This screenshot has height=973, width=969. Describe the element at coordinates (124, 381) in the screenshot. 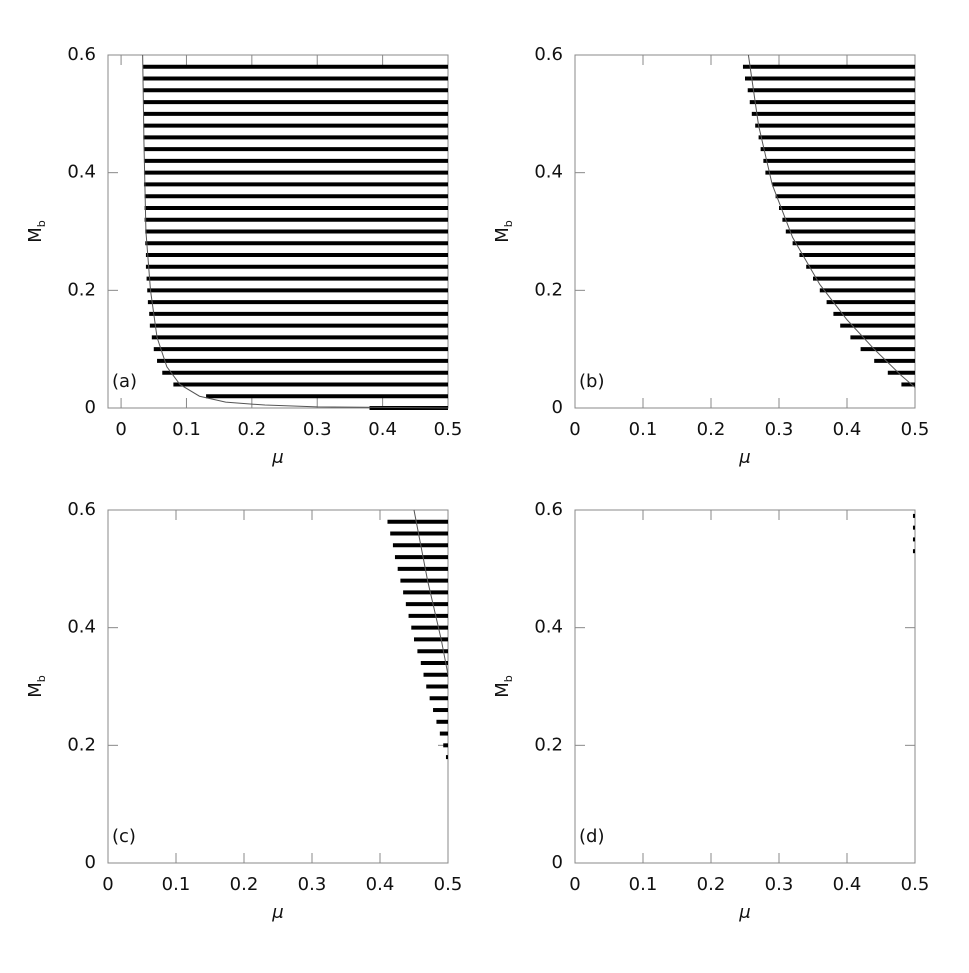

I see `panel-label: (a)` at that location.